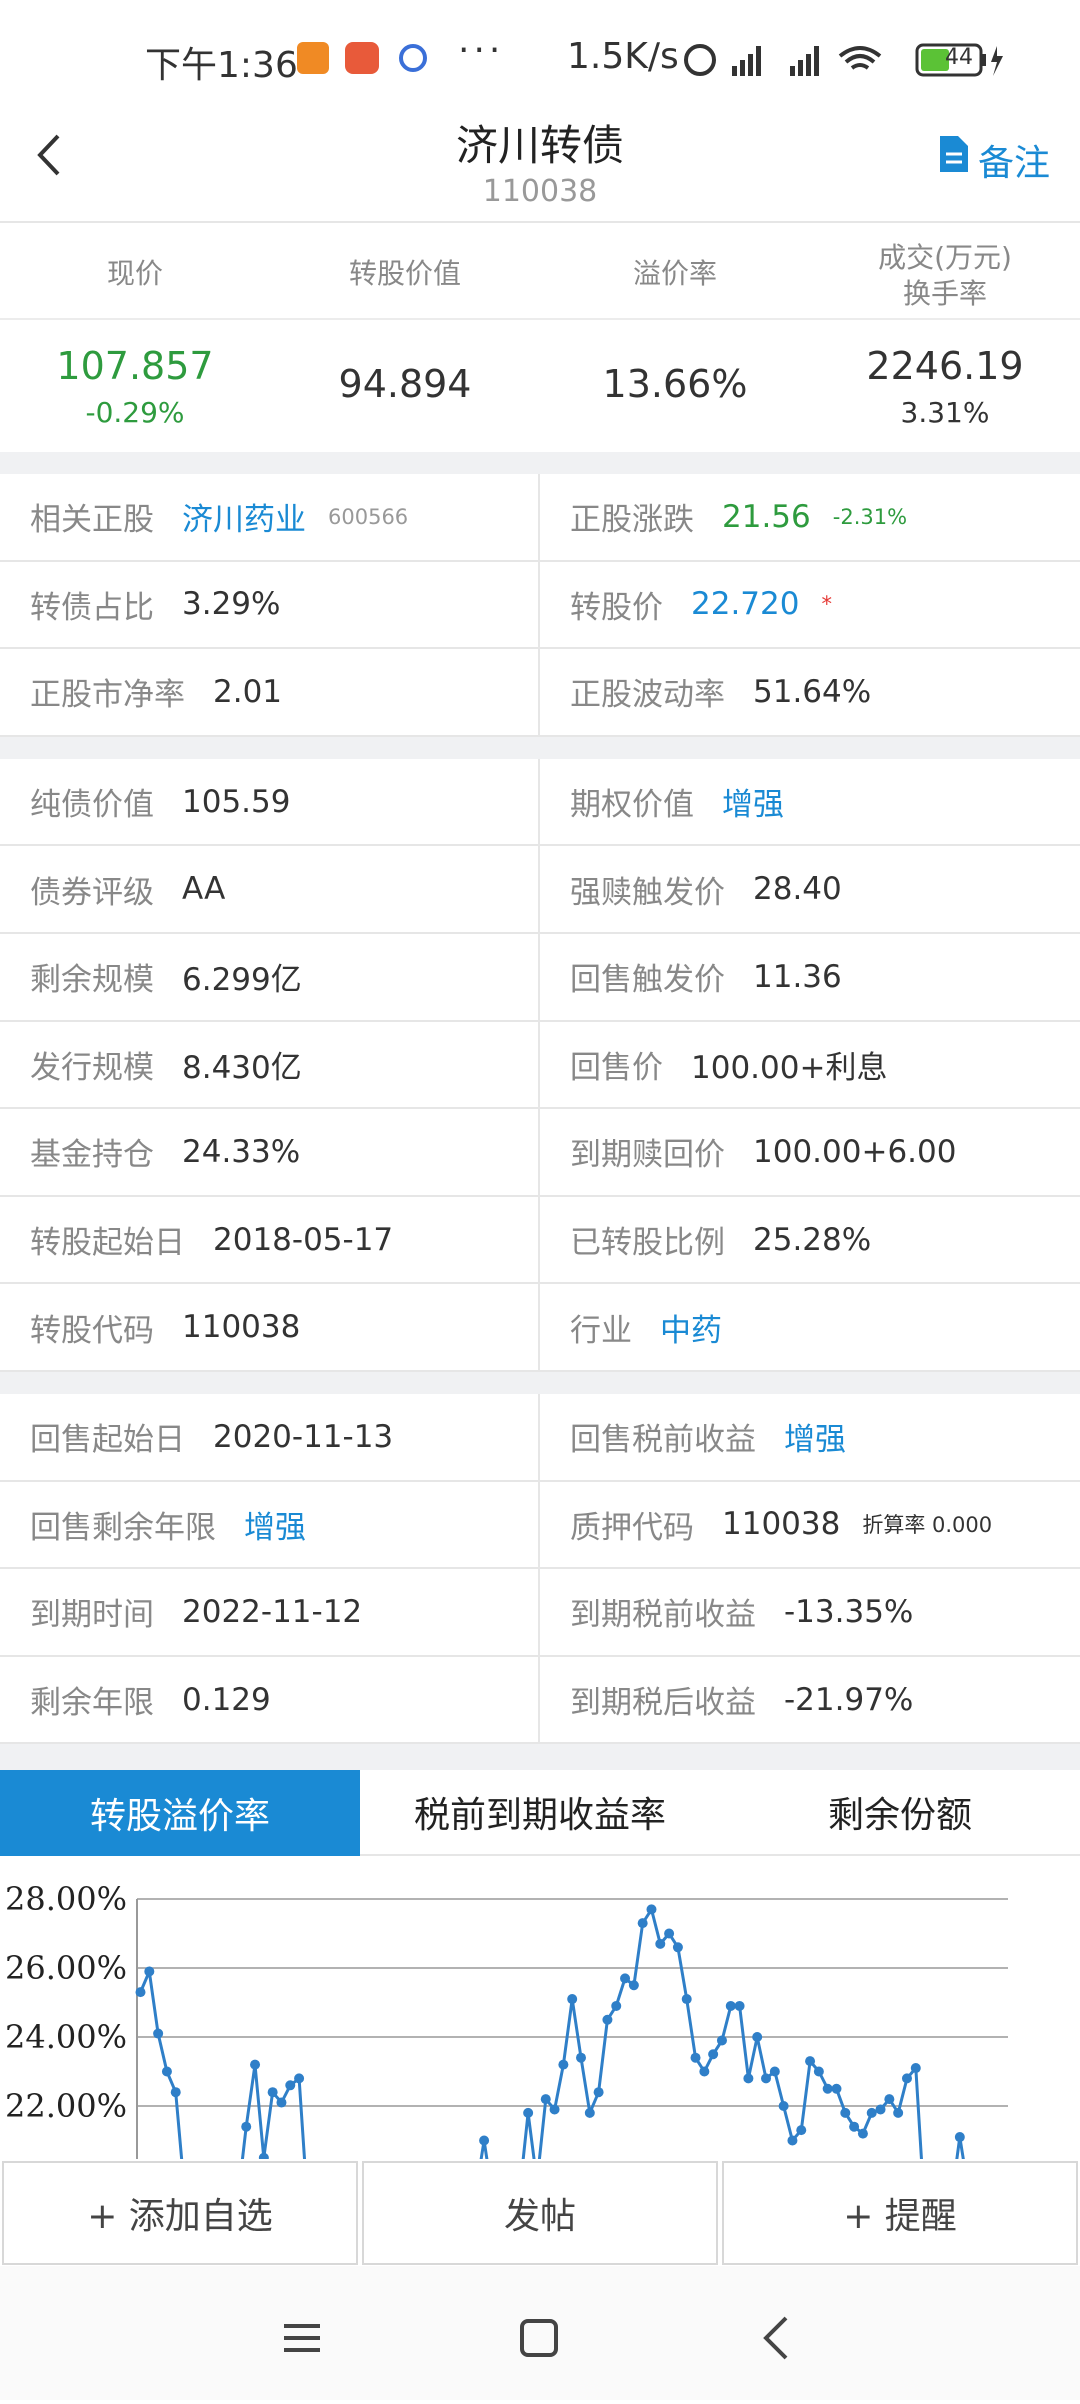 This screenshot has height=2404, width=1080. What do you see at coordinates (270, 1152) in the screenshot?
I see `info-cell: 基金持仓 24.33%` at bounding box center [270, 1152].